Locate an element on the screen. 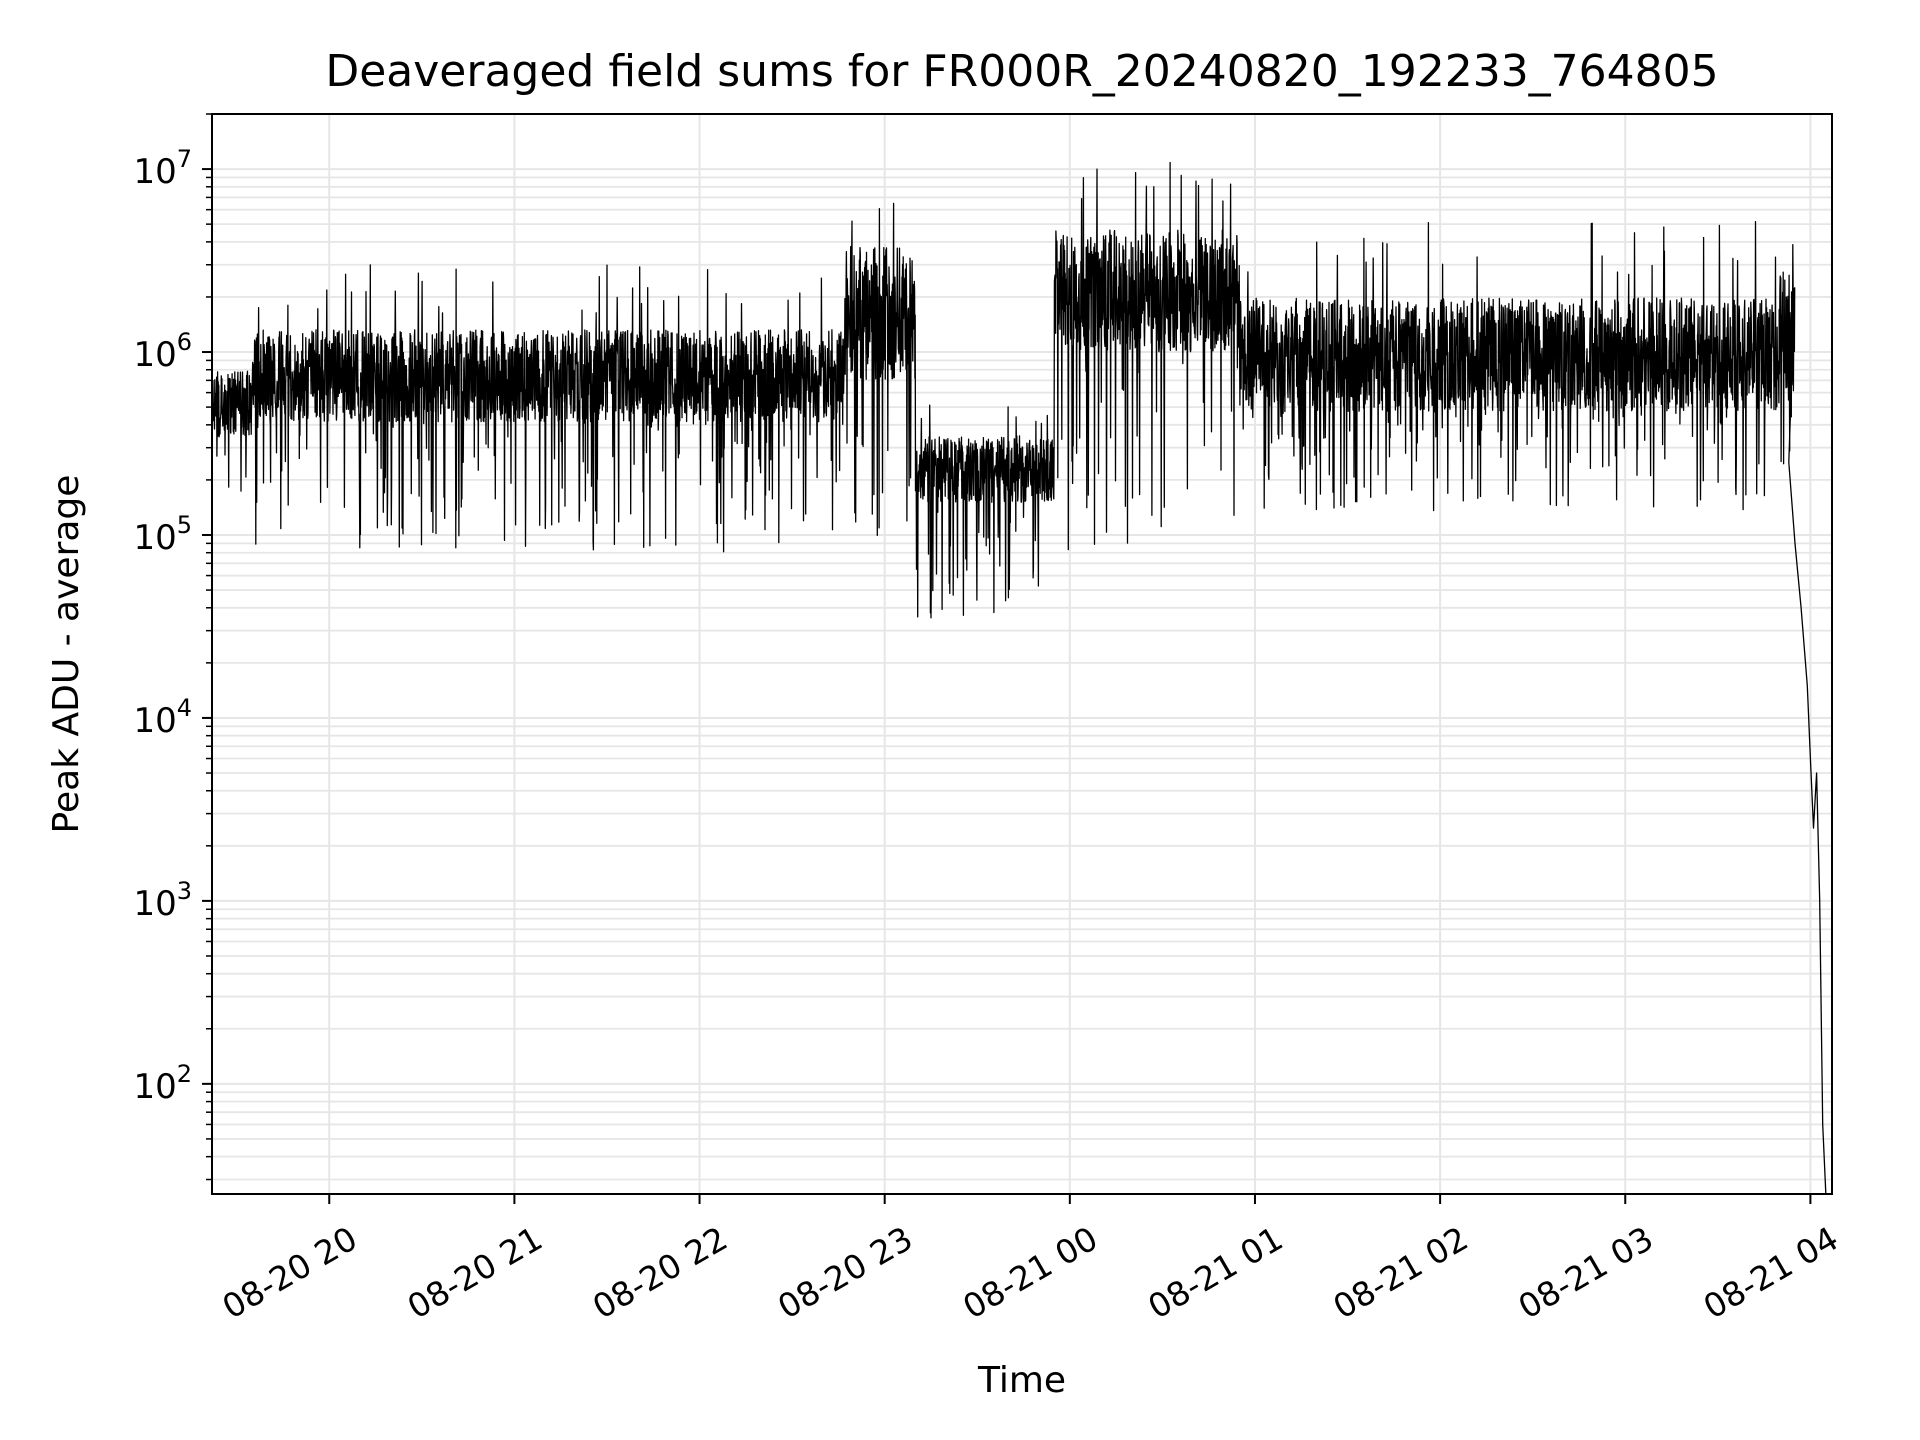  x-tick-label: 08-21 00 is located at coordinates (1030, 1273).